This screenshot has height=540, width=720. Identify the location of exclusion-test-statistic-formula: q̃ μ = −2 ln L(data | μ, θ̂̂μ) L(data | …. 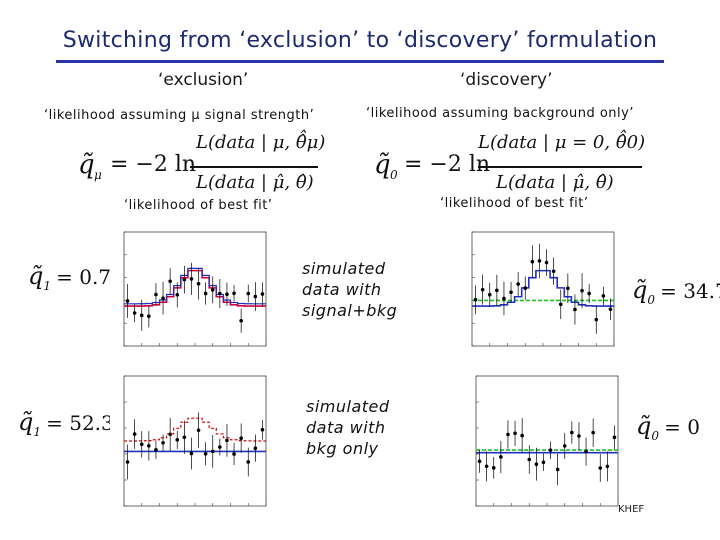
(208, 166).